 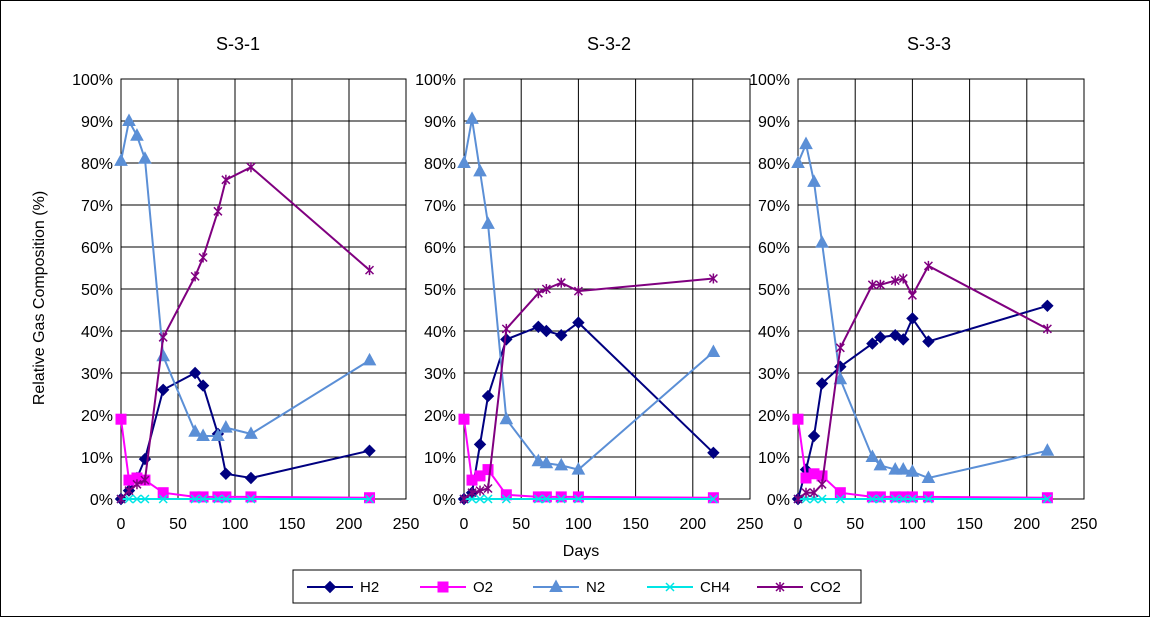 What do you see at coordinates (238, 44) in the screenshot?
I see `panel-title: S-3-1` at bounding box center [238, 44].